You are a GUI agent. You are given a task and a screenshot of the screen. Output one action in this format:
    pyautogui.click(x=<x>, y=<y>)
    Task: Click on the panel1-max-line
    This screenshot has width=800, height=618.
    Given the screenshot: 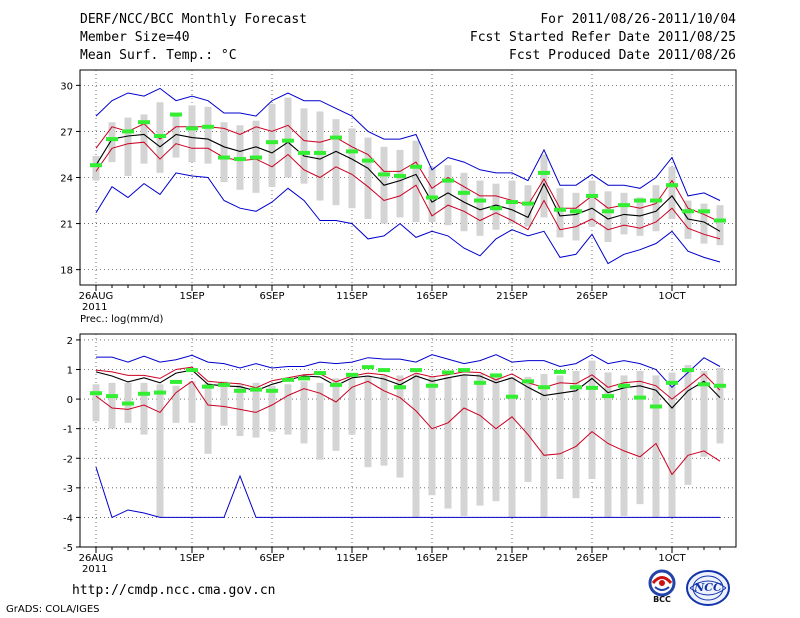 What is the action you would take?
    pyautogui.click(x=408, y=144)
    